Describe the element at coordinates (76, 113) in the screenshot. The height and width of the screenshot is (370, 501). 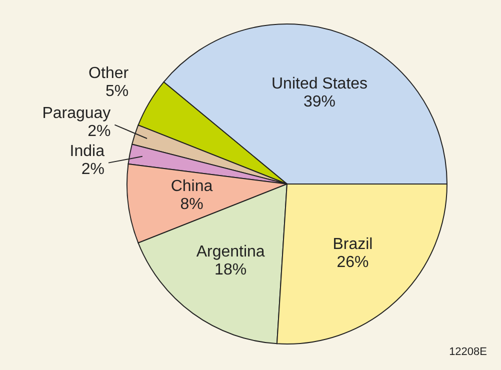
I see `slice-label: Paraguay` at that location.